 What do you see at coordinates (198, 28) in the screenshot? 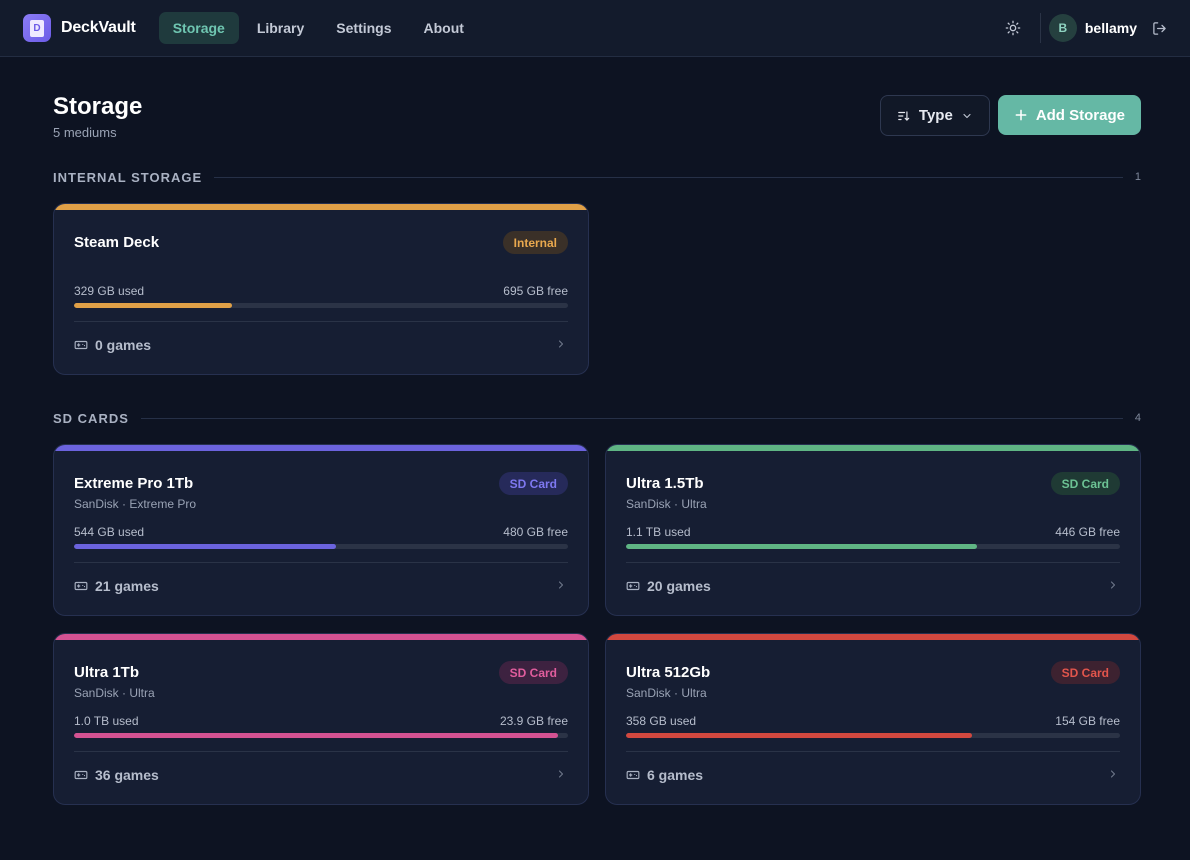
I see `nav-item-storage: Storage` at bounding box center [198, 28].